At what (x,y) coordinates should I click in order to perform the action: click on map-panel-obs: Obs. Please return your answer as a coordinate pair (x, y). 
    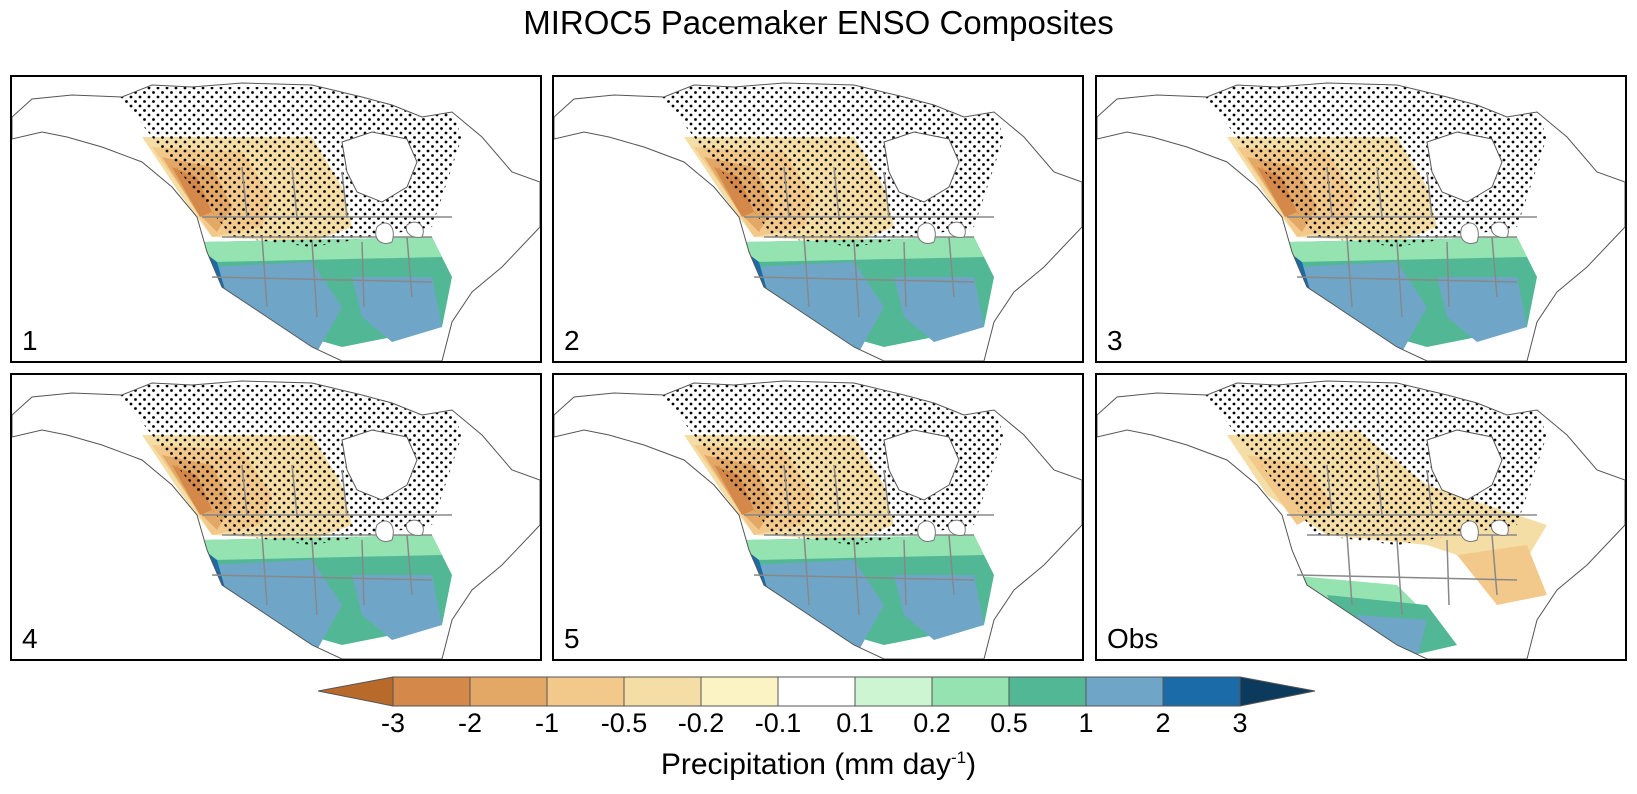
    Looking at the image, I should click on (1361, 517).